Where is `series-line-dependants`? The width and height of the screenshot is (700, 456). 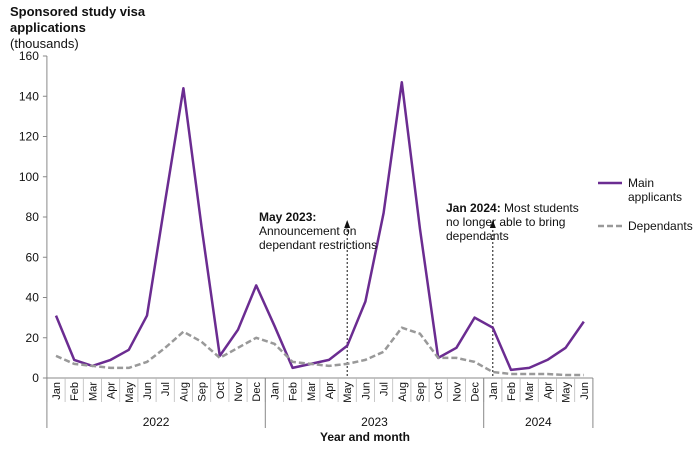
series-line-dependants is located at coordinates (319, 351).